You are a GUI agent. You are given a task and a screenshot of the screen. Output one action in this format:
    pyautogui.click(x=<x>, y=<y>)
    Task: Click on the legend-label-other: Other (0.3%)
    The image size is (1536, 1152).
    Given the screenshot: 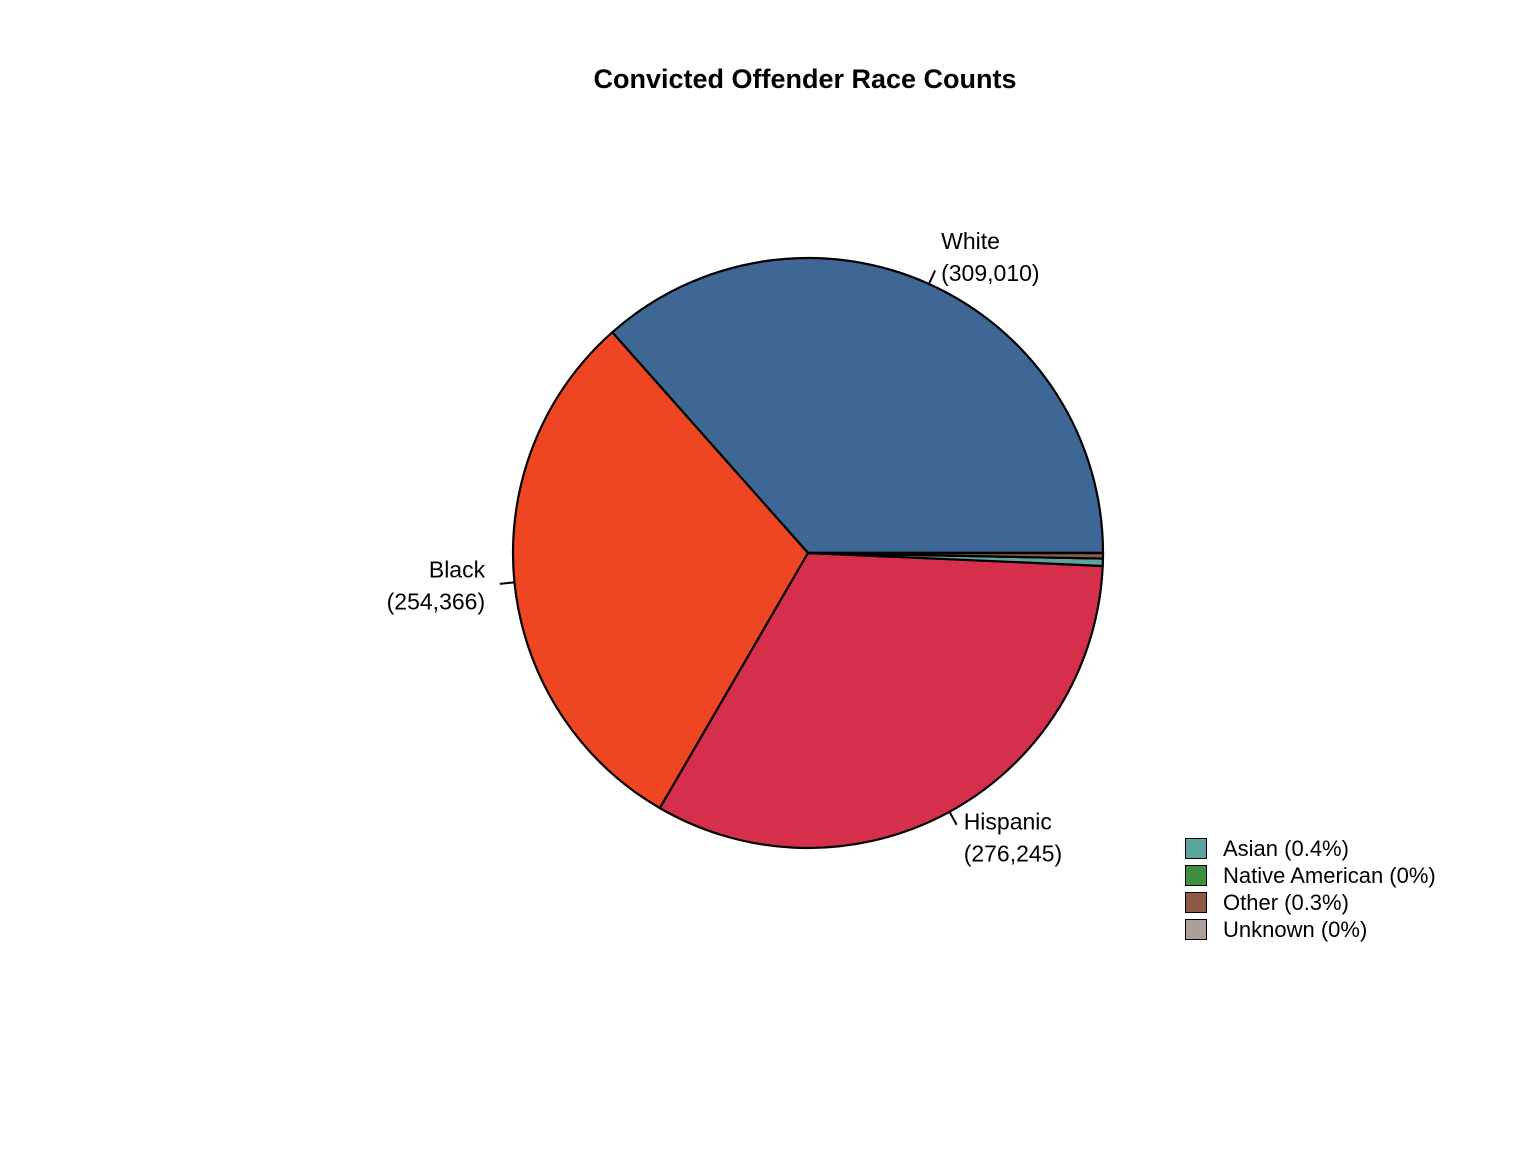 What is the action you would take?
    pyautogui.click(x=1286, y=902)
    